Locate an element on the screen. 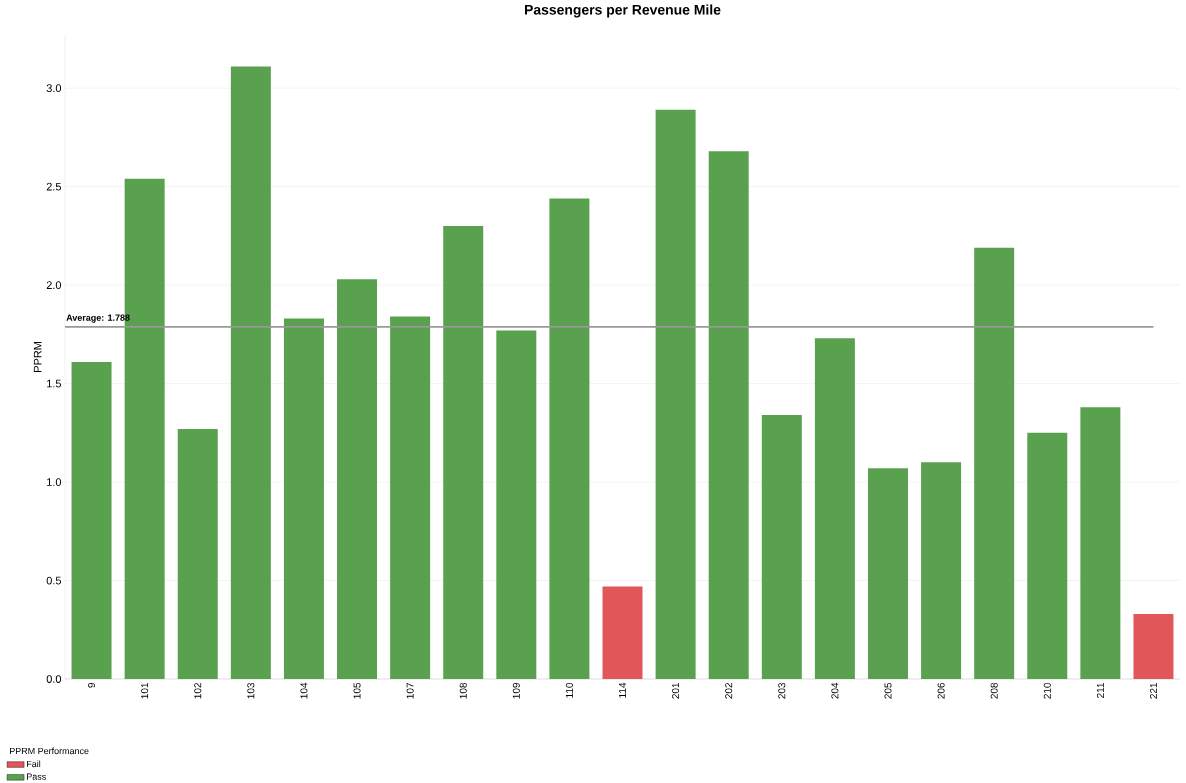 This screenshot has width=1186, height=783. x-tick-label: 107 is located at coordinates (410, 691).